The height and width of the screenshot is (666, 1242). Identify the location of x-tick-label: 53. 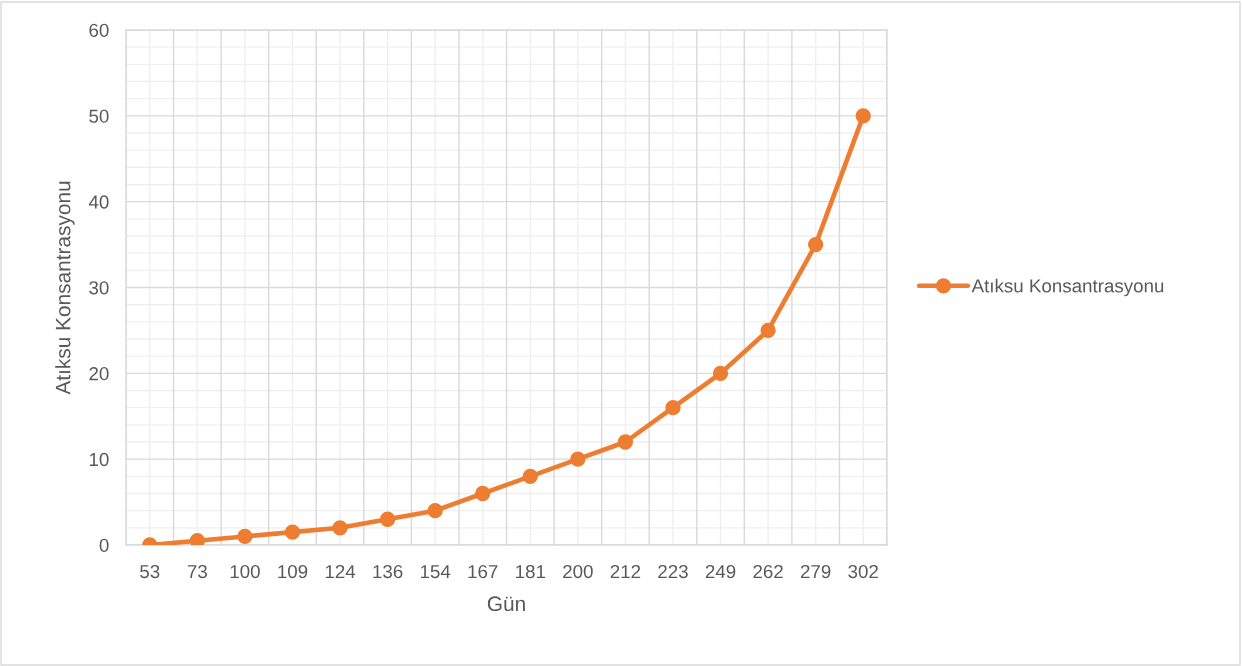
(150, 571).